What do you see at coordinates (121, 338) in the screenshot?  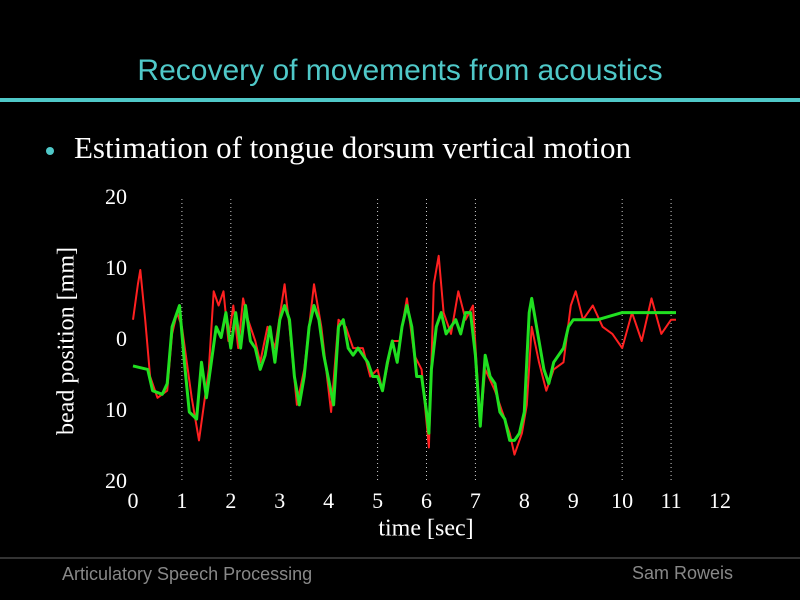 I see `y-tick-label: 0` at bounding box center [121, 338].